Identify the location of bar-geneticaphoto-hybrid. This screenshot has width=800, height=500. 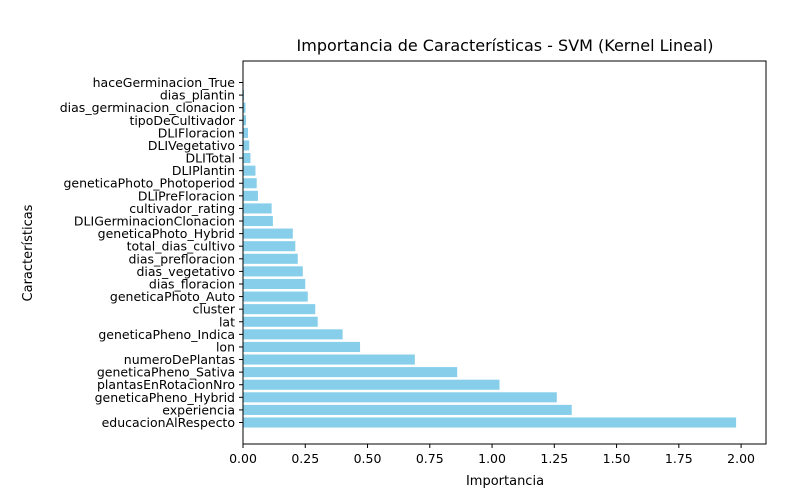
(268, 233).